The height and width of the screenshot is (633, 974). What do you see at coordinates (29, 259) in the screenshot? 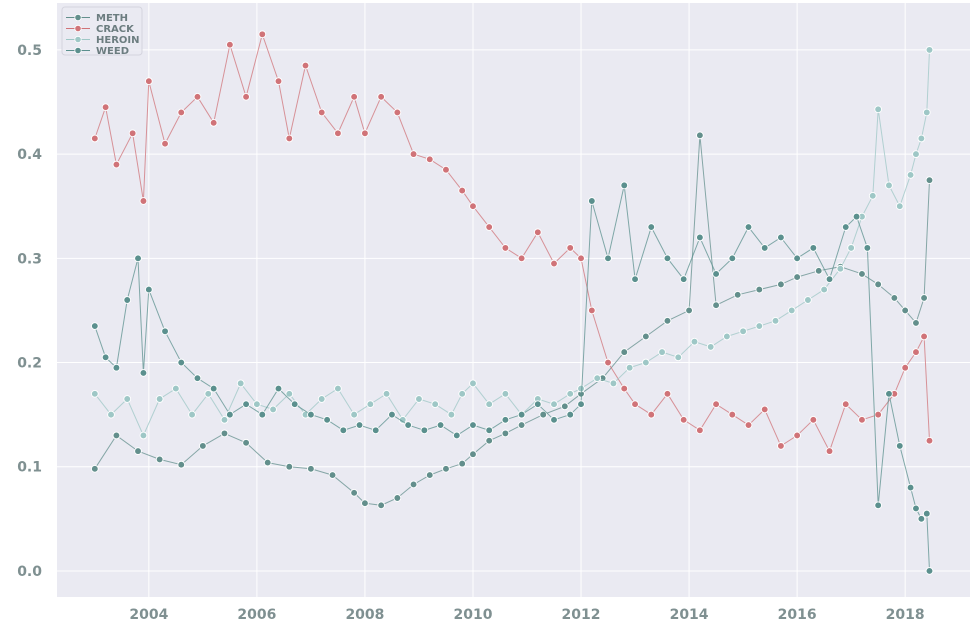
I see `y-tick-label: 0.3` at bounding box center [29, 259].